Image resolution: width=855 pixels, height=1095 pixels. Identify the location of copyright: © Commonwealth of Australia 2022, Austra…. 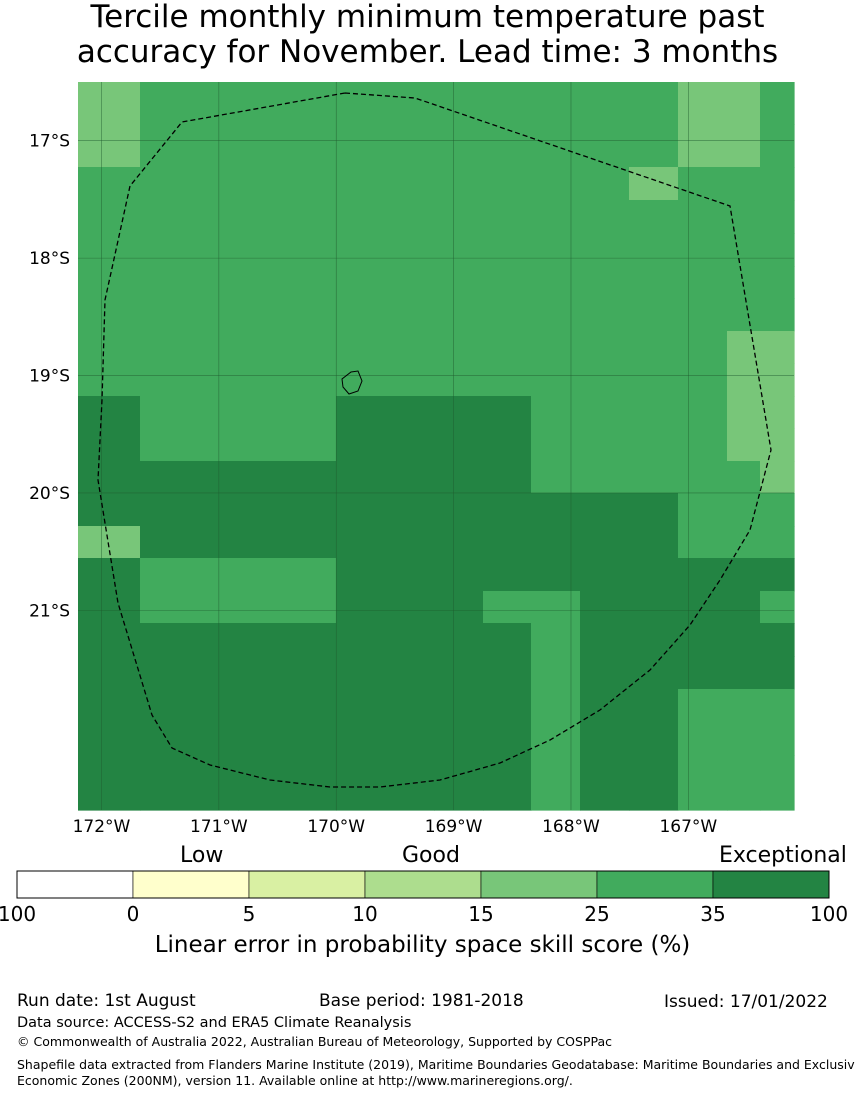
(314, 1041).